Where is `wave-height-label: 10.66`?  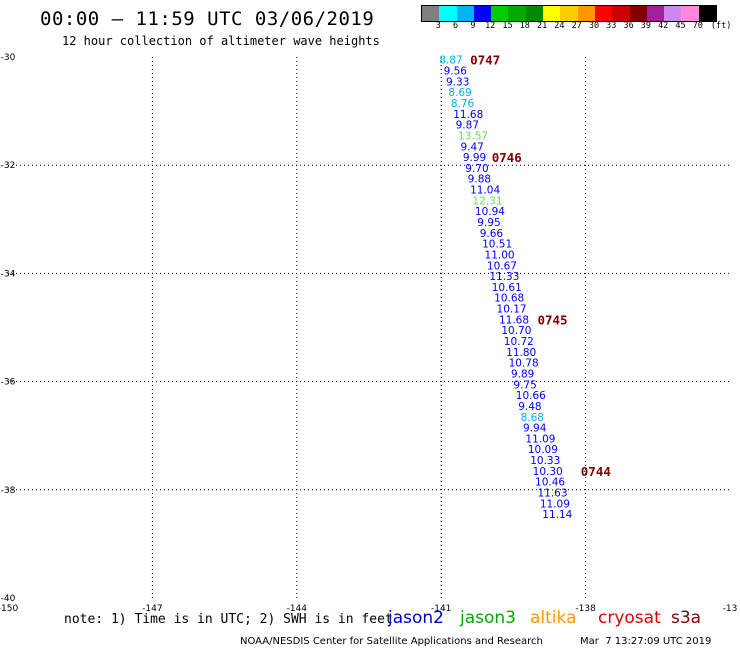
wave-height-label: 10.66 is located at coordinates (531, 396).